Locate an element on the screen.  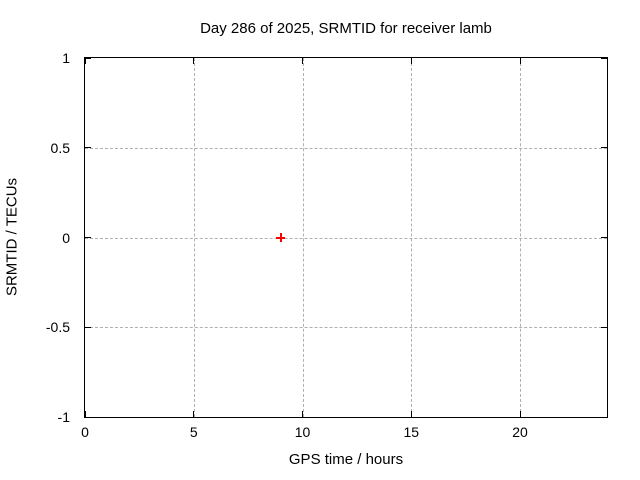
x-axis-label: GPS time / hours is located at coordinates (346, 459).